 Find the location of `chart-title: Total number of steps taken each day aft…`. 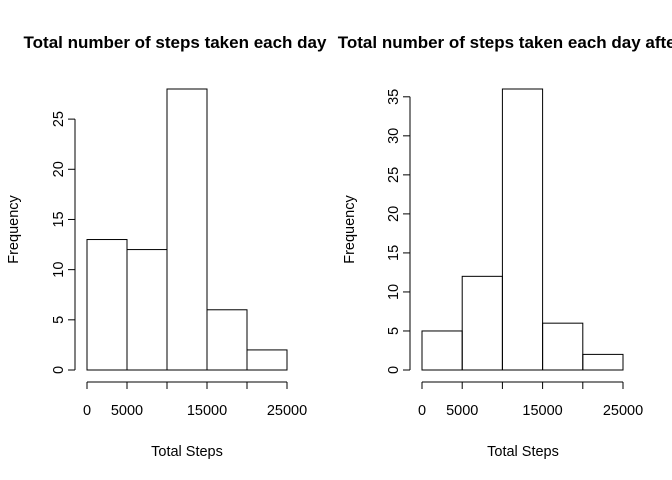

chart-title: Total number of steps taken each day aft… is located at coordinates (505, 42).